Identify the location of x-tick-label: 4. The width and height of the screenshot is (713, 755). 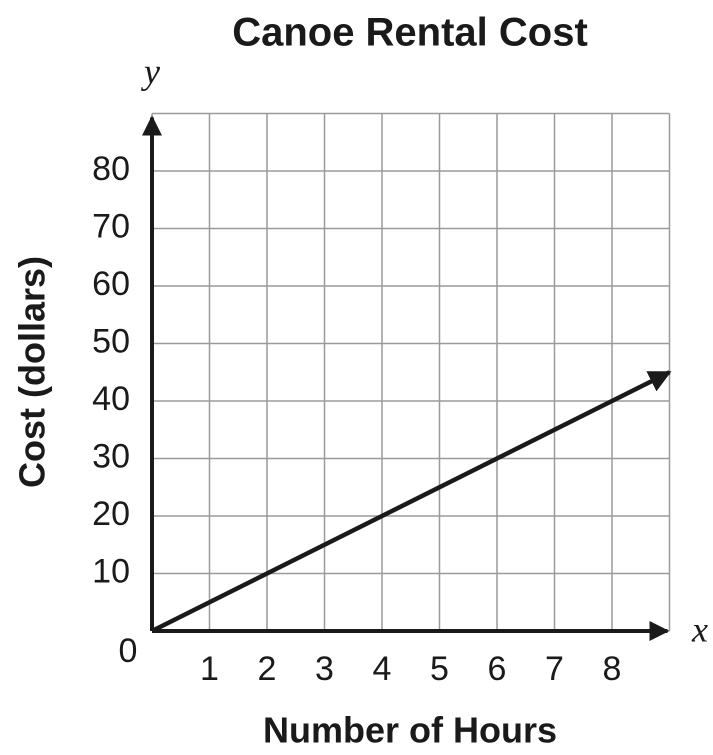
(382, 669).